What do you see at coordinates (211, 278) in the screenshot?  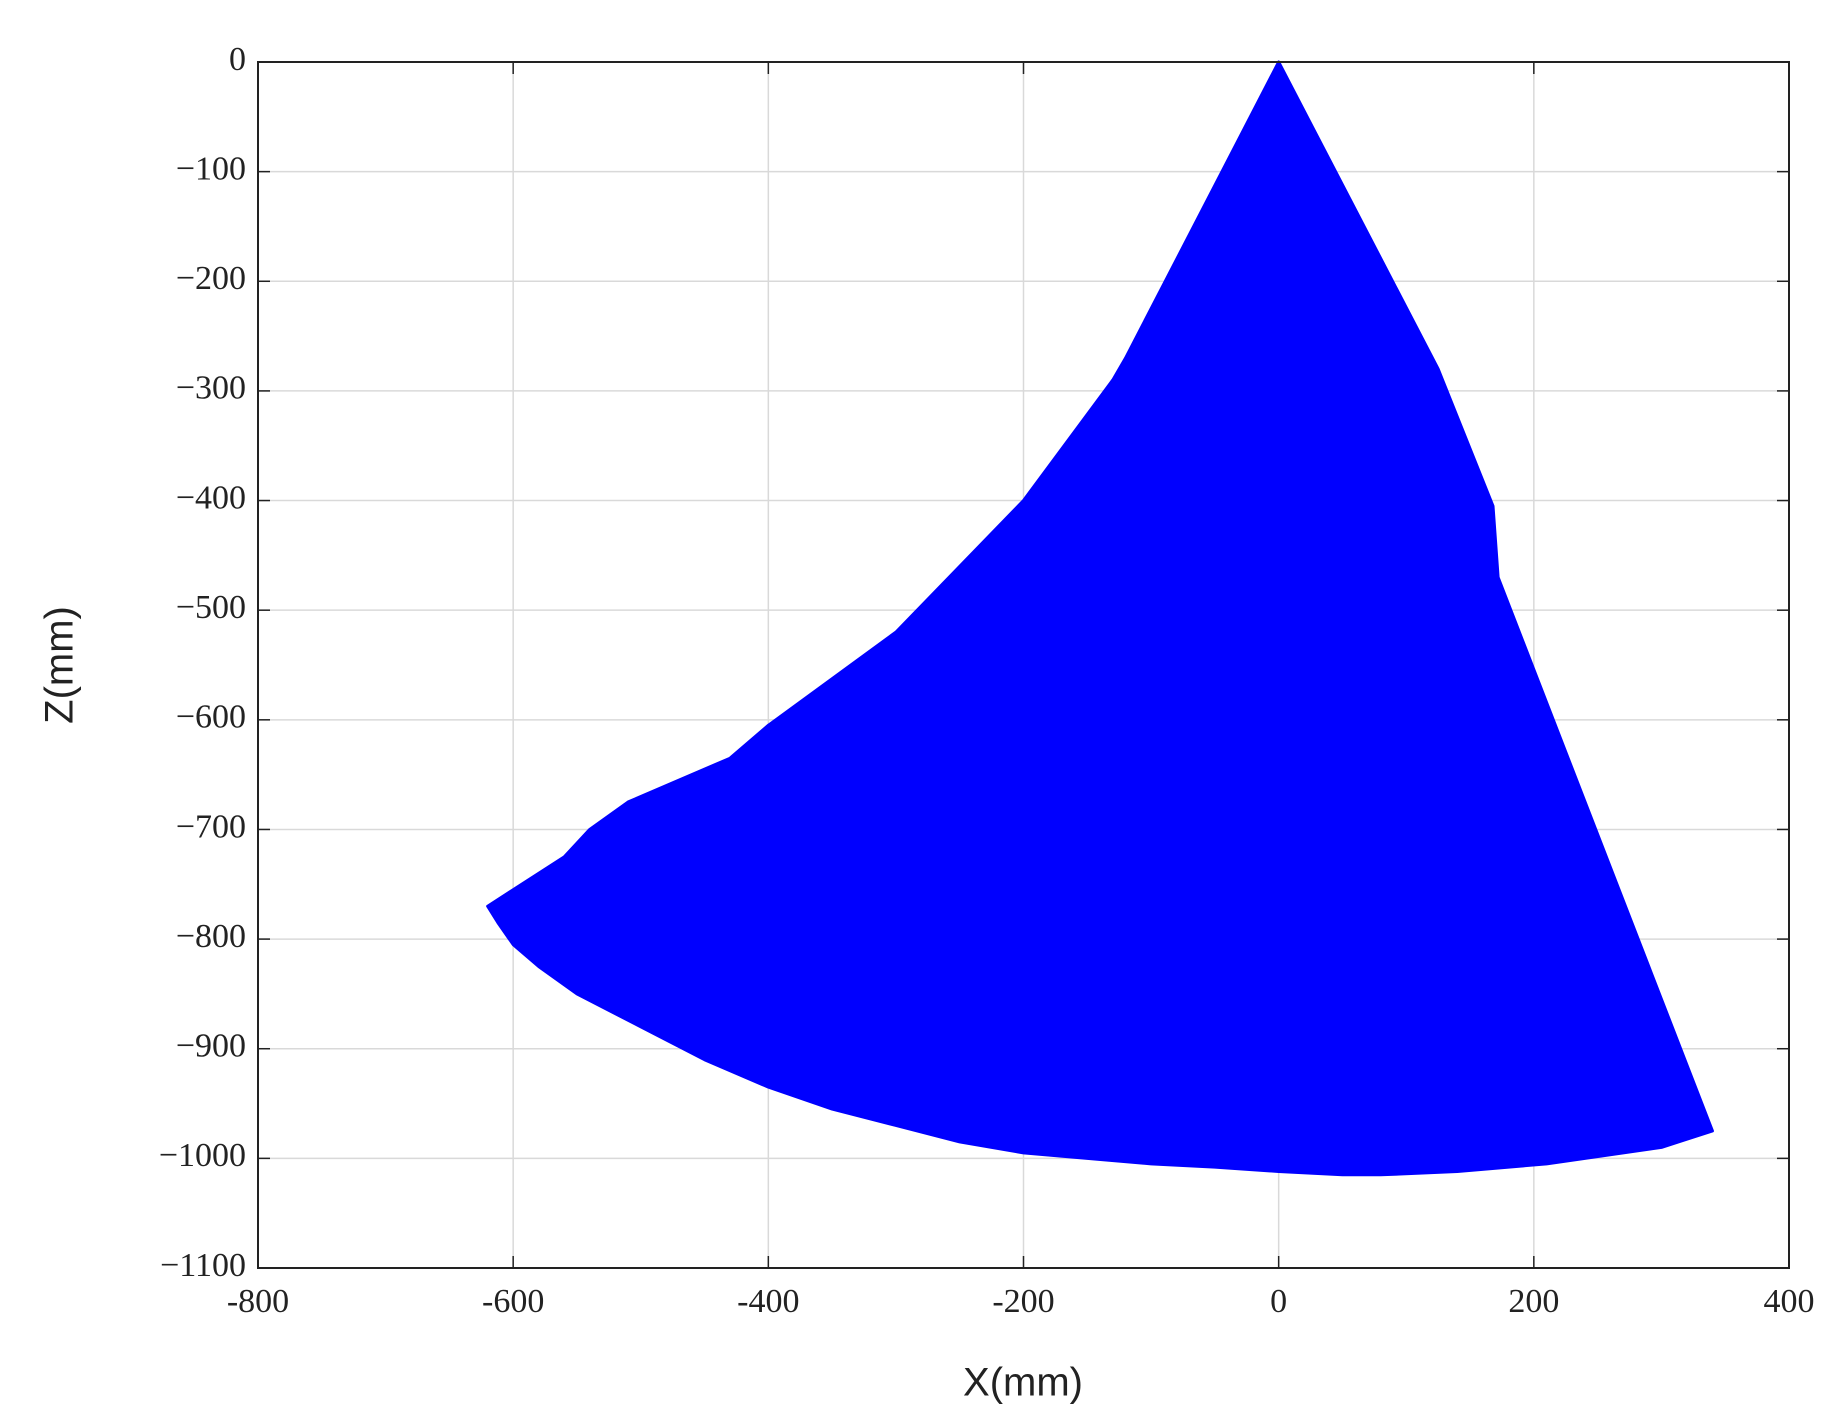 I see `y-tick-label: −200` at bounding box center [211, 278].